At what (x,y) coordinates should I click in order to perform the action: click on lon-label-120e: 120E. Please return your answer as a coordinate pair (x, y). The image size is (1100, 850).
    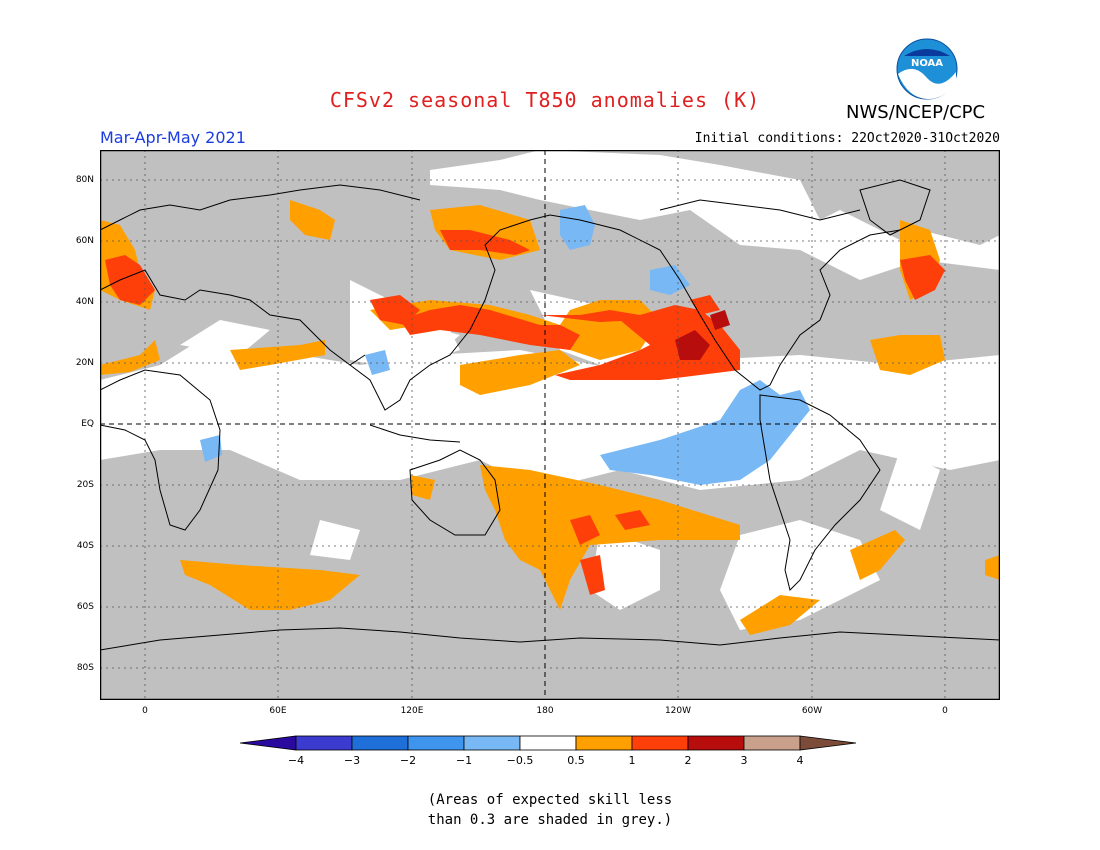
    Looking at the image, I should click on (412, 711).